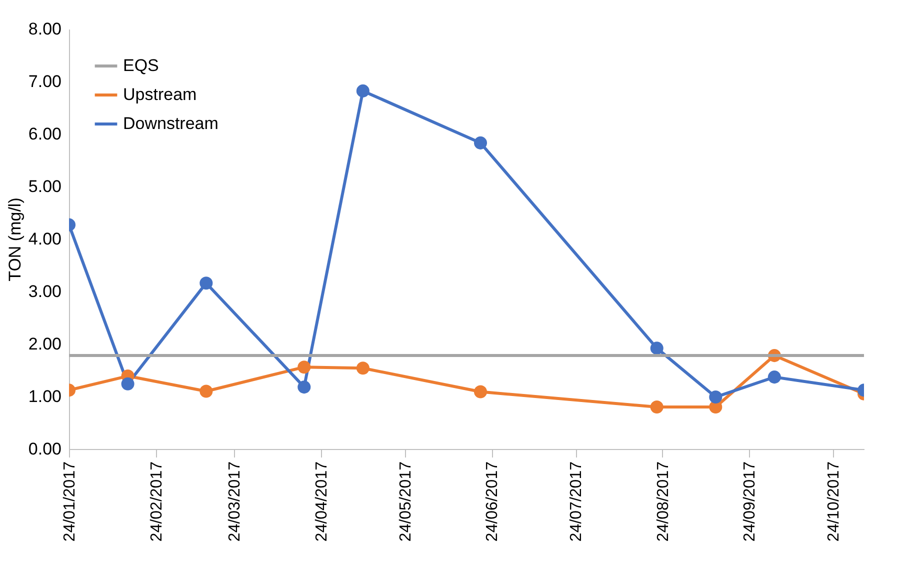 This screenshot has width=905, height=571. I want to click on y-tick-label: 1.00, so click(45, 396).